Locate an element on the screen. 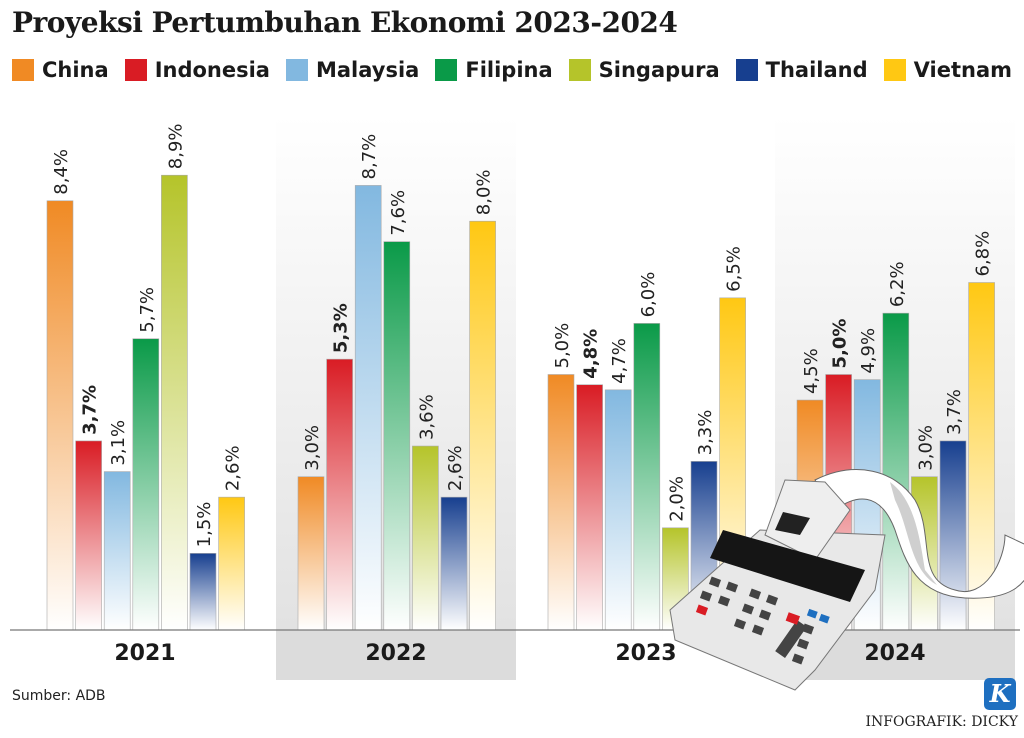 The height and width of the screenshot is (738, 1024). year-label: 2022 is located at coordinates (395, 653).